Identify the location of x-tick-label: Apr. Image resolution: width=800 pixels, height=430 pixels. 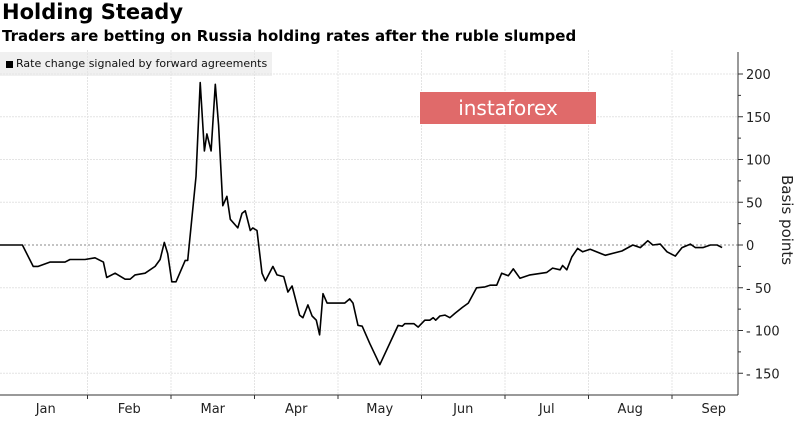
(296, 409).